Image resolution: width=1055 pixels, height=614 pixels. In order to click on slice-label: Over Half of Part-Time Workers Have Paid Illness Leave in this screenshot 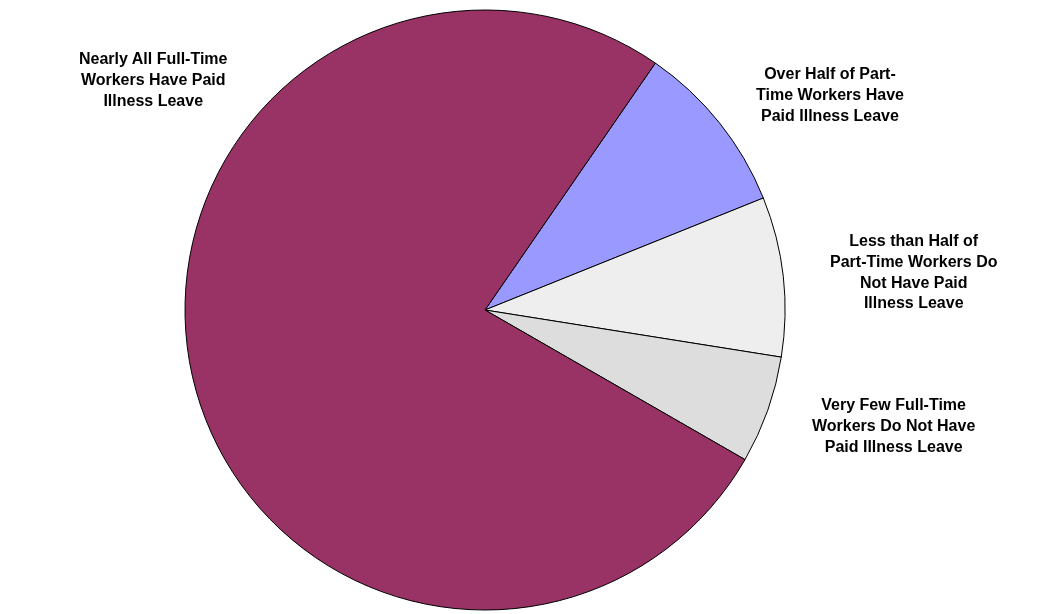, I will do `click(830, 94)`.